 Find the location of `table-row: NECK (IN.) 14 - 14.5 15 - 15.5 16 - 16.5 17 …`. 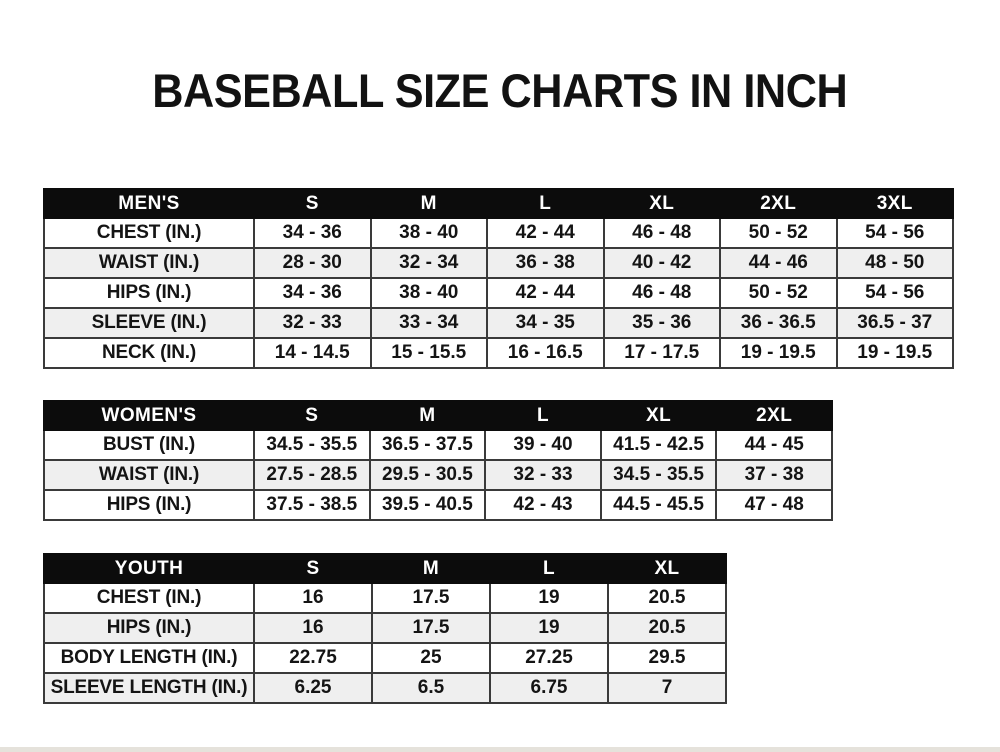

table-row: NECK (IN.) 14 - 14.5 15 - 15.5 16 - 16.5 17 … is located at coordinates (498, 353).